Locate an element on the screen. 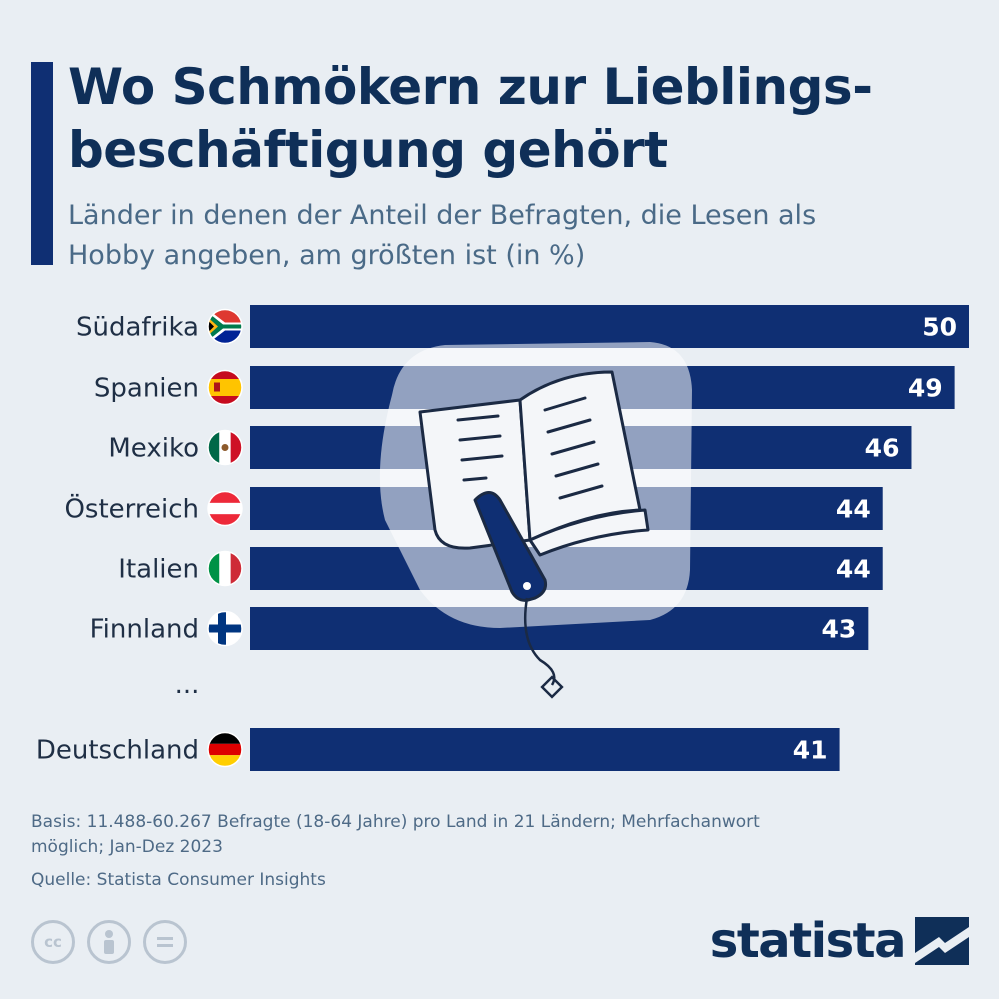  attribution-icon is located at coordinates (109, 942).